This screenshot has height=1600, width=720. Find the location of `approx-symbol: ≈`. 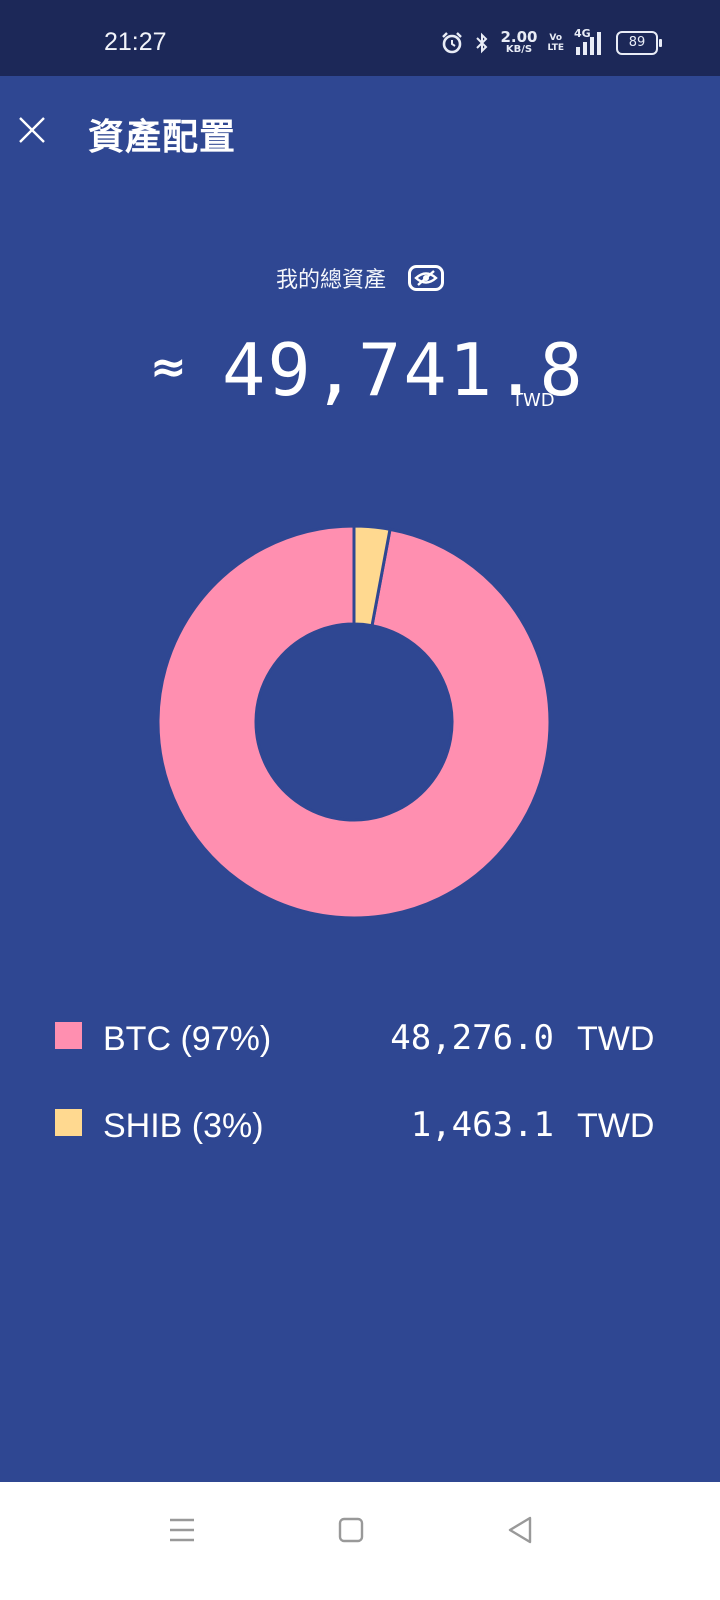

approx-symbol: ≈ is located at coordinates (168, 367).